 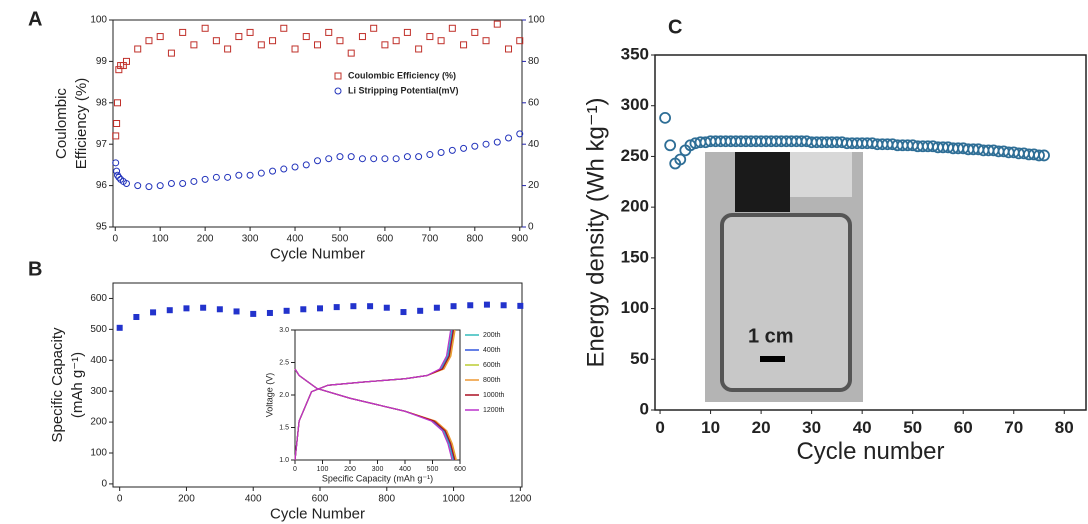 What do you see at coordinates (430, 239) in the screenshot?
I see `x-tick-label: 700` at bounding box center [430, 239].